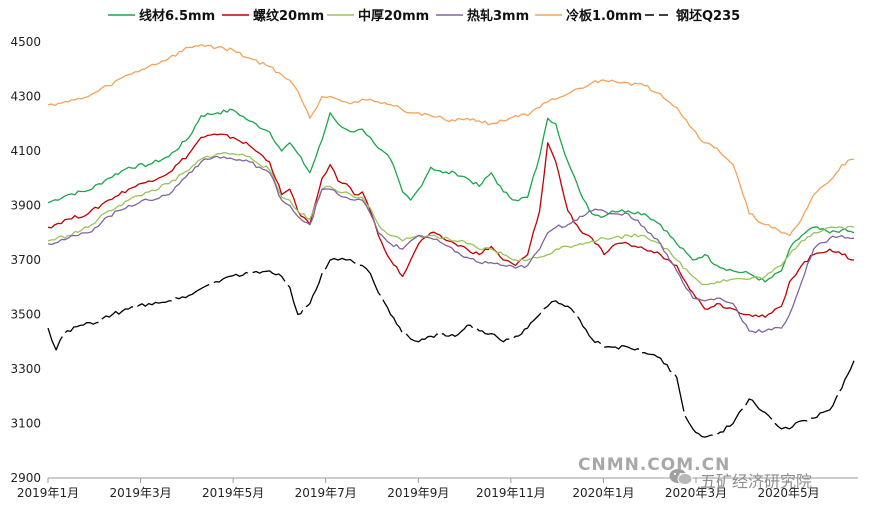 This screenshot has width=873, height=518. What do you see at coordinates (511, 493) in the screenshot?
I see `x-tick-label: 2019年11月` at bounding box center [511, 493].